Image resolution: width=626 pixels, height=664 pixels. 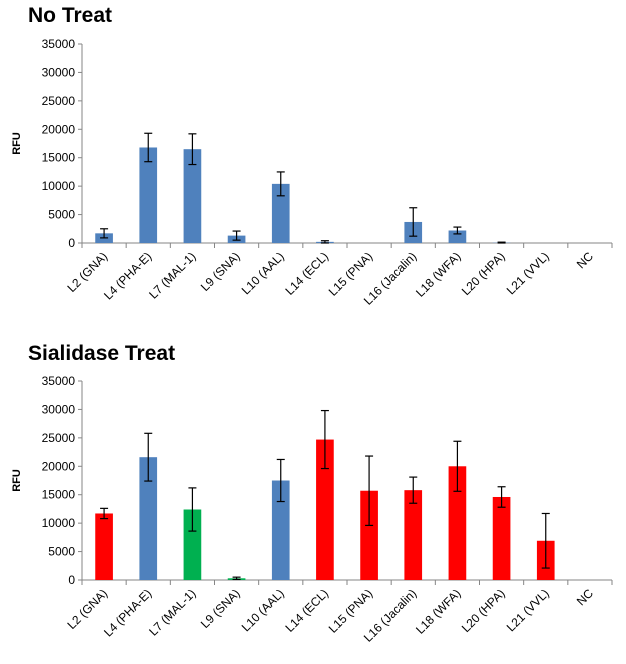 I want to click on category-label-no-treat-10: L21 (VVL), so click(x=528, y=273).